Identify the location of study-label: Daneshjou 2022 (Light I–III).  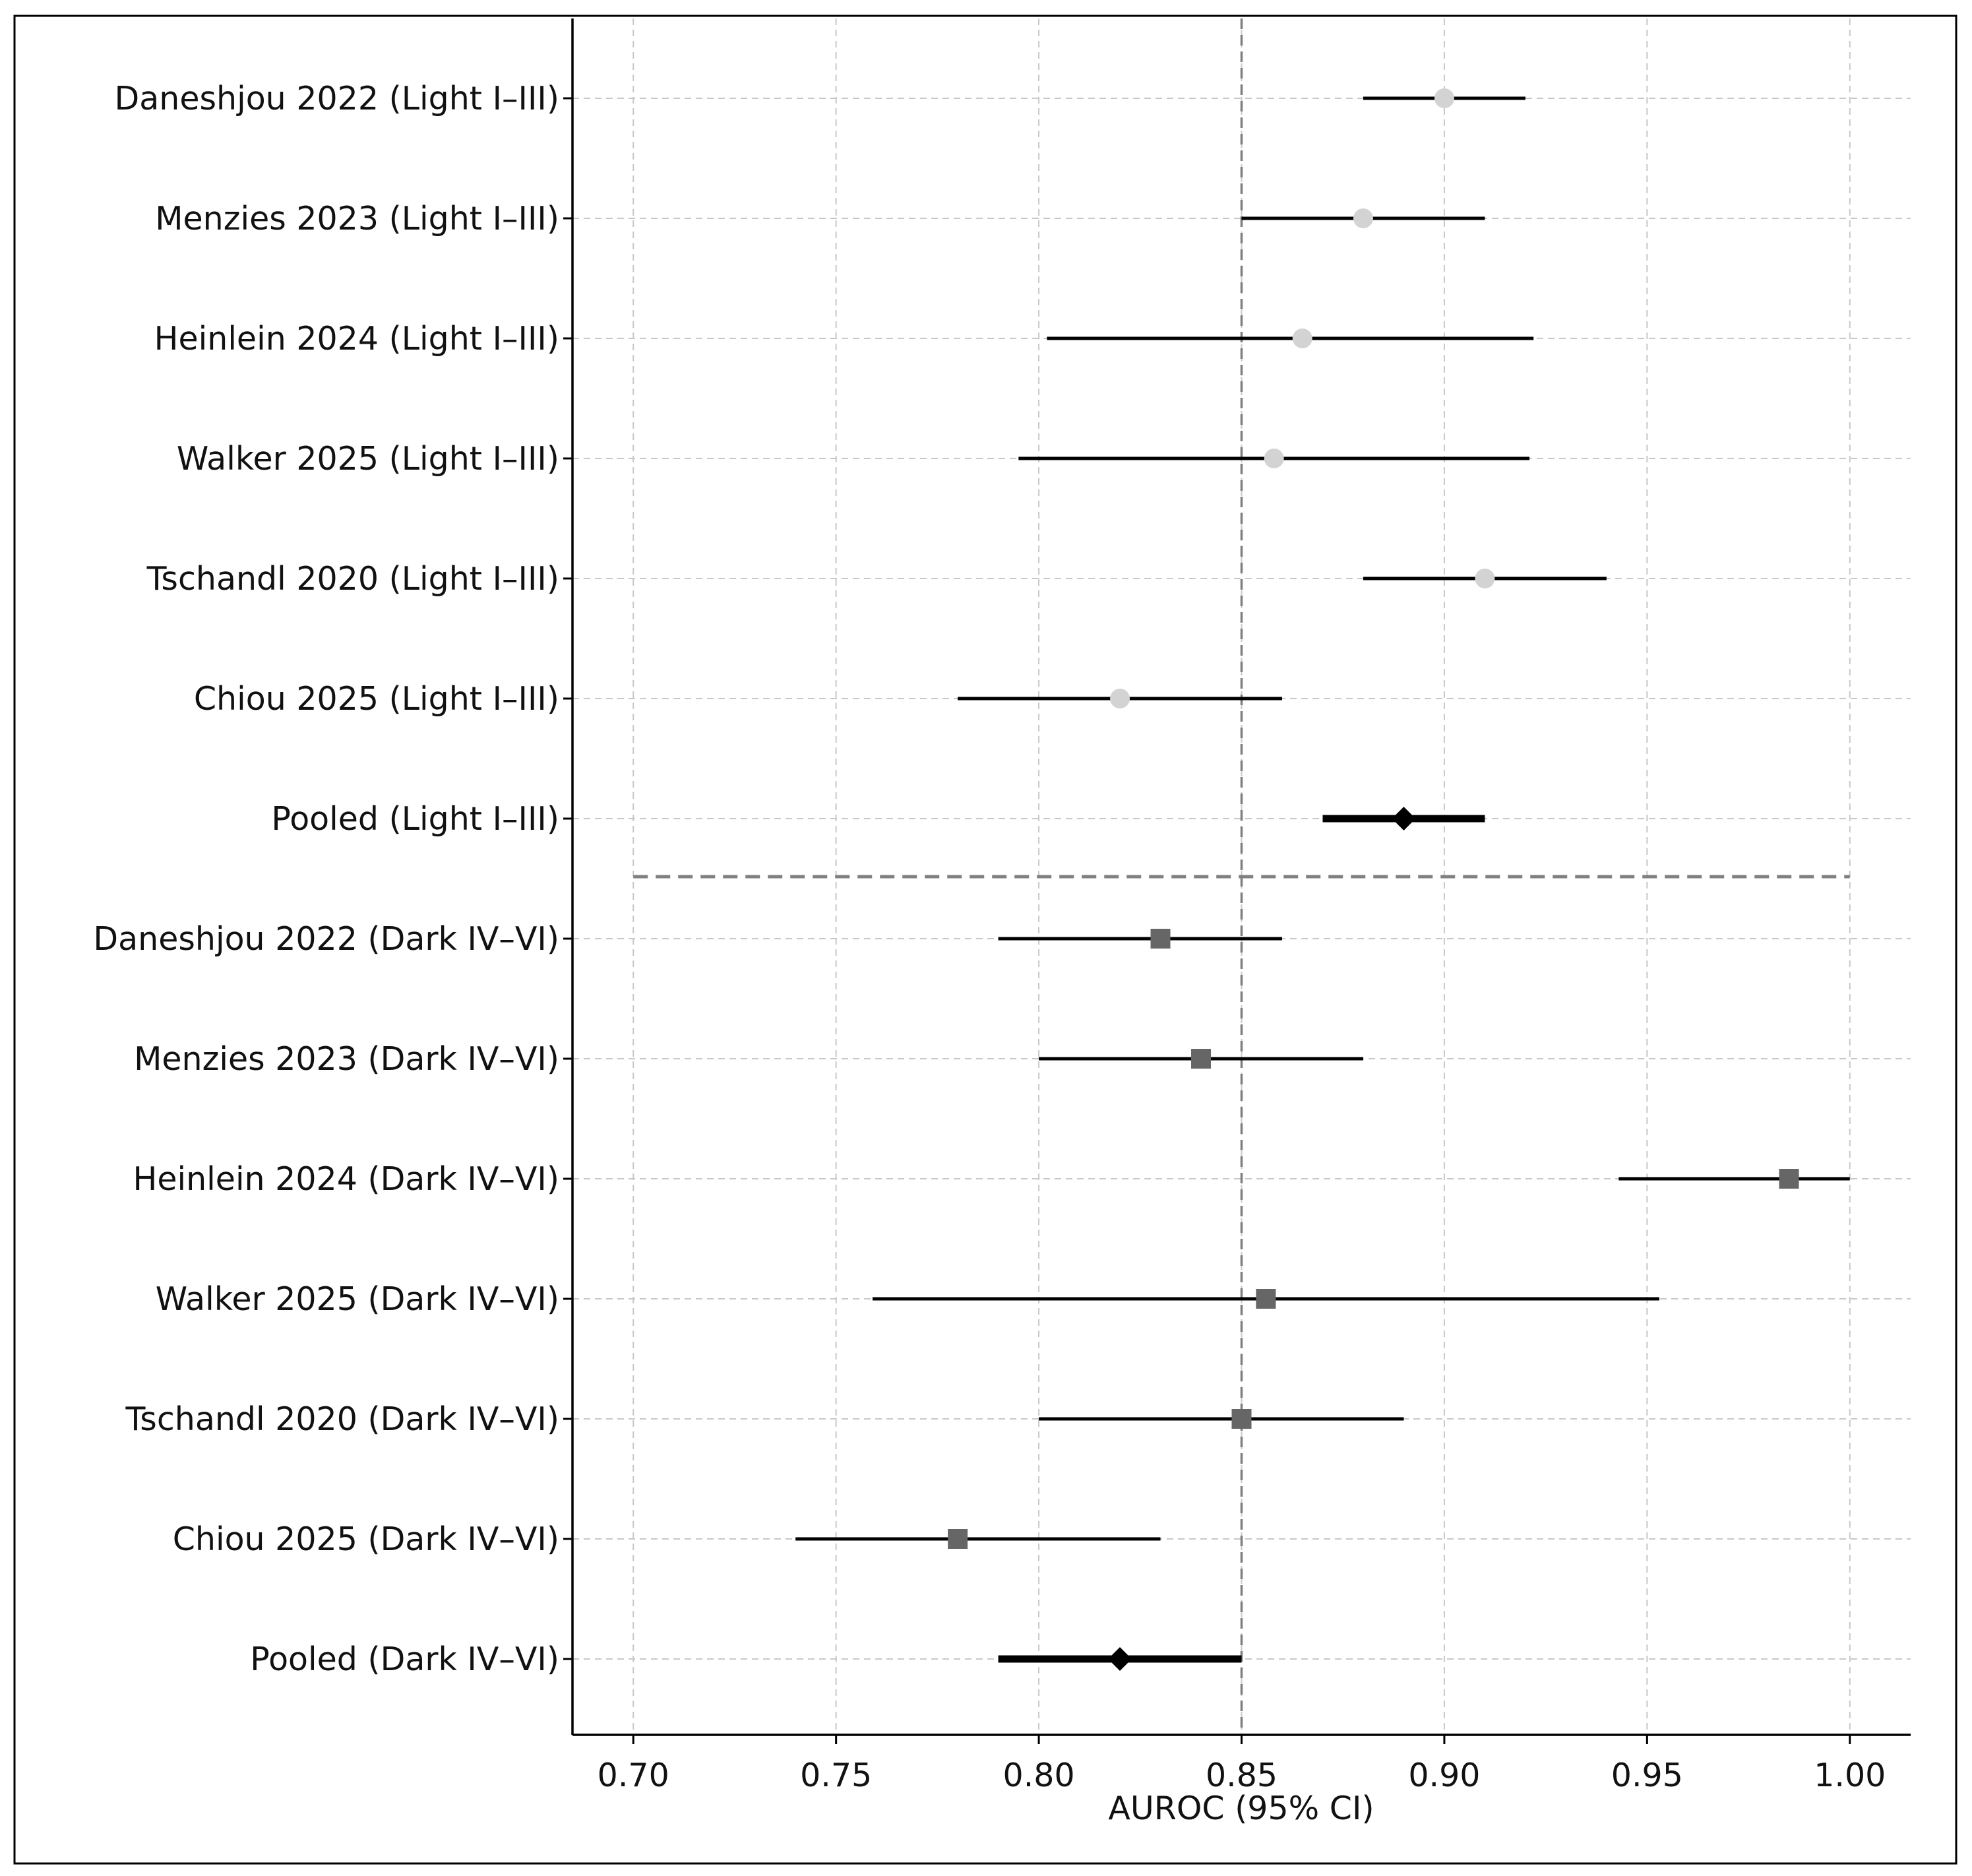
(337, 98).